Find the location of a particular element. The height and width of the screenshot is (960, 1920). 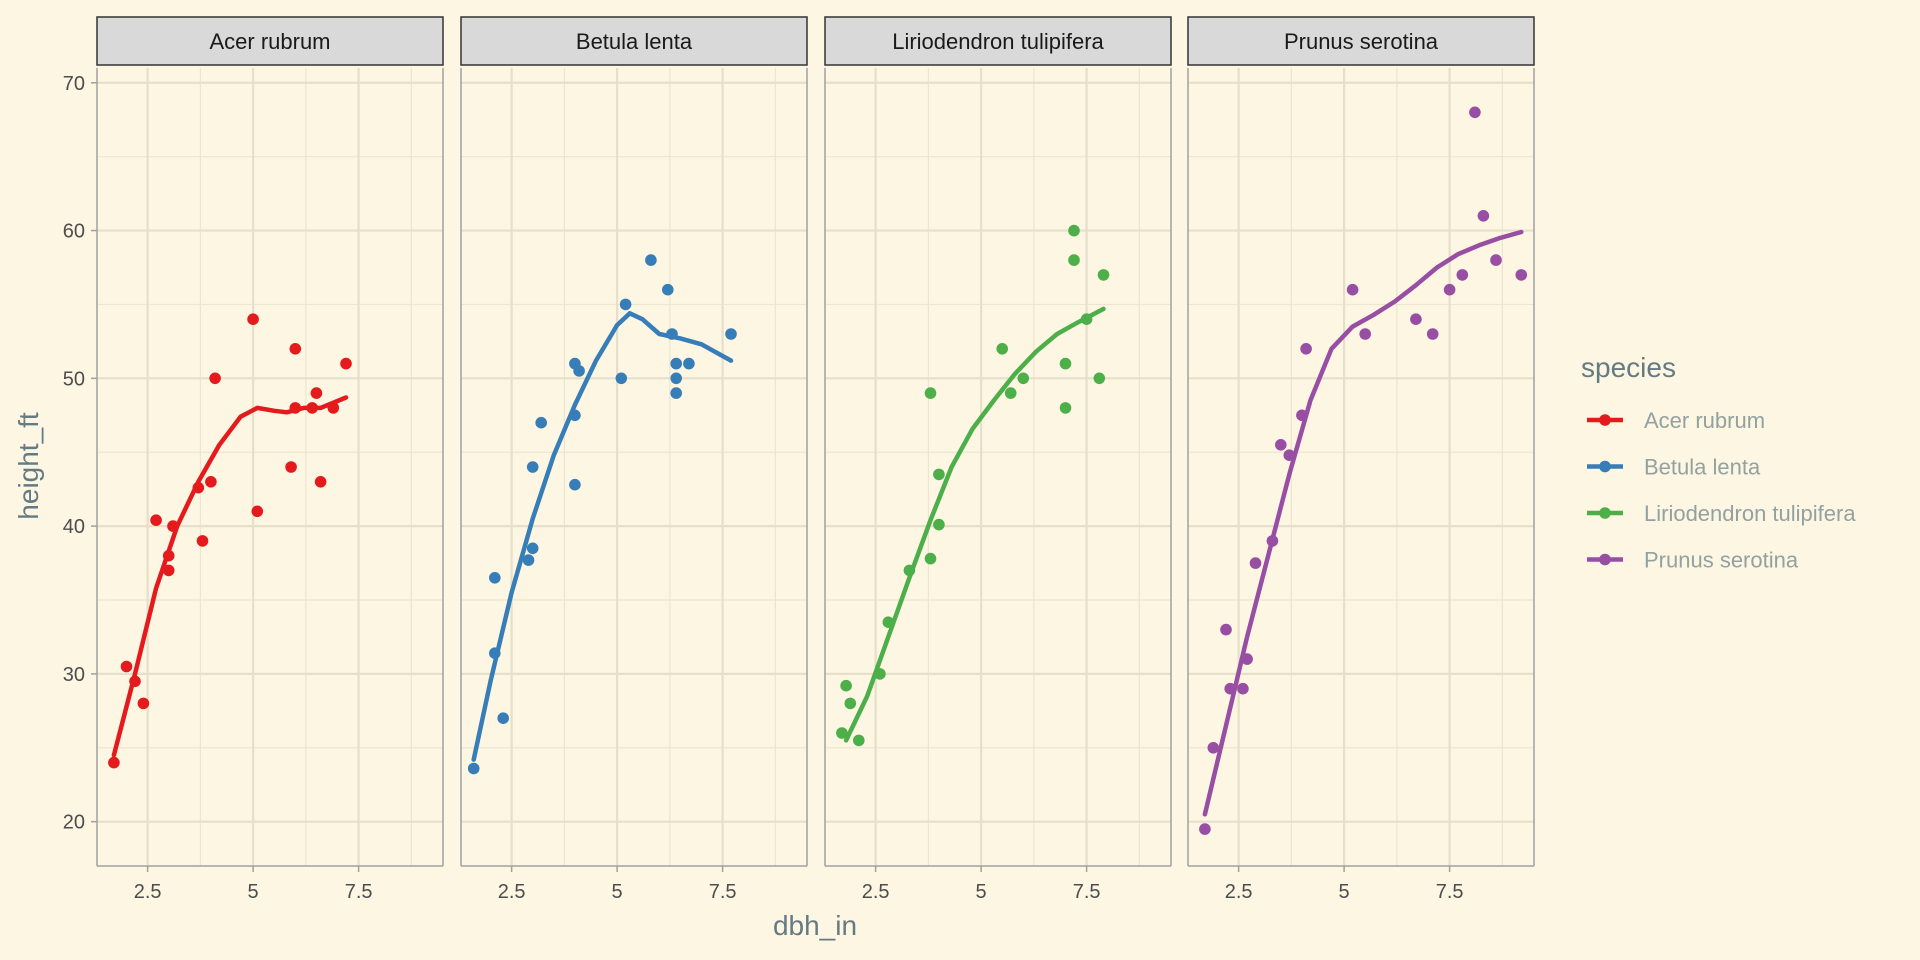

legend-item: Liriodendron tulipifera is located at coordinates (1721, 513).